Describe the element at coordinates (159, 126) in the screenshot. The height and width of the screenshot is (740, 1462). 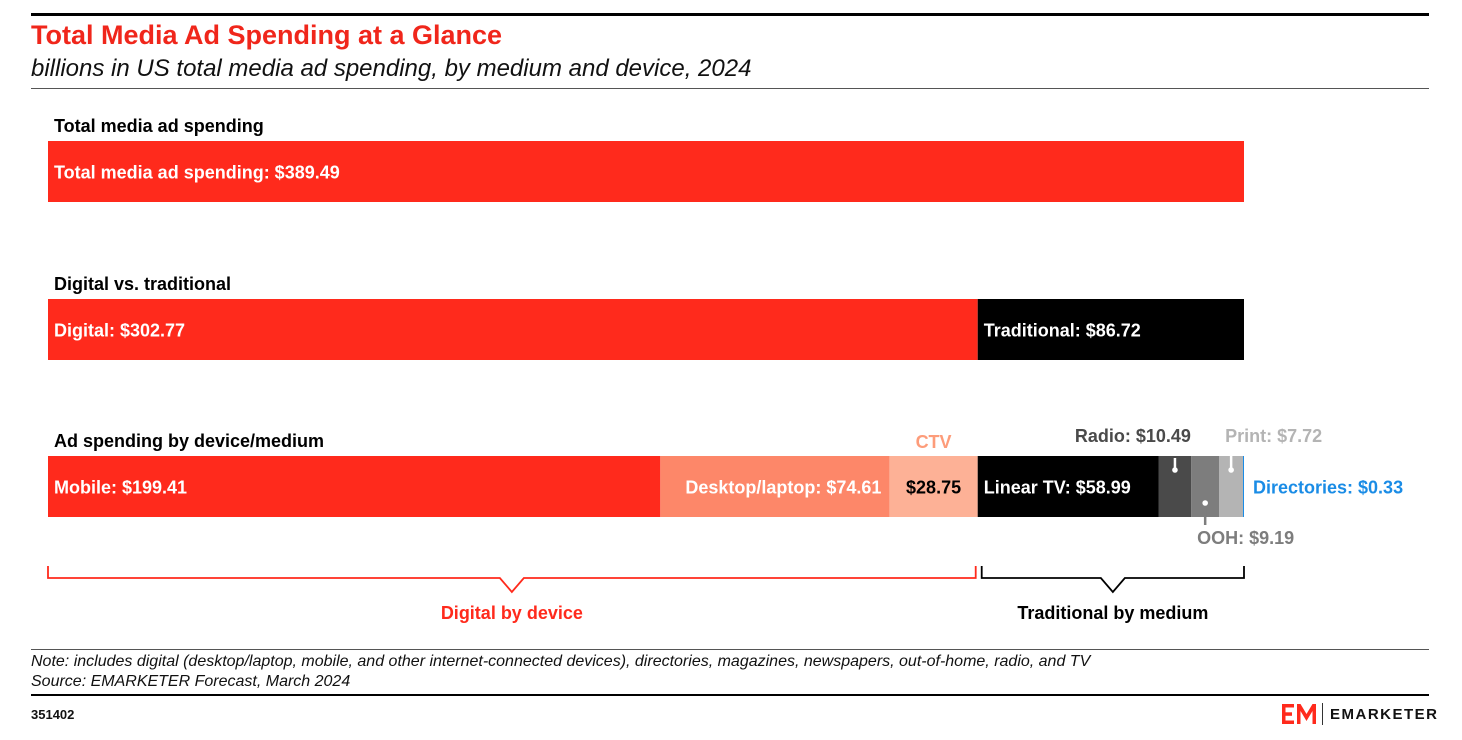
I see `row-label-total-media-ad-spending: Total media ad spending` at that location.